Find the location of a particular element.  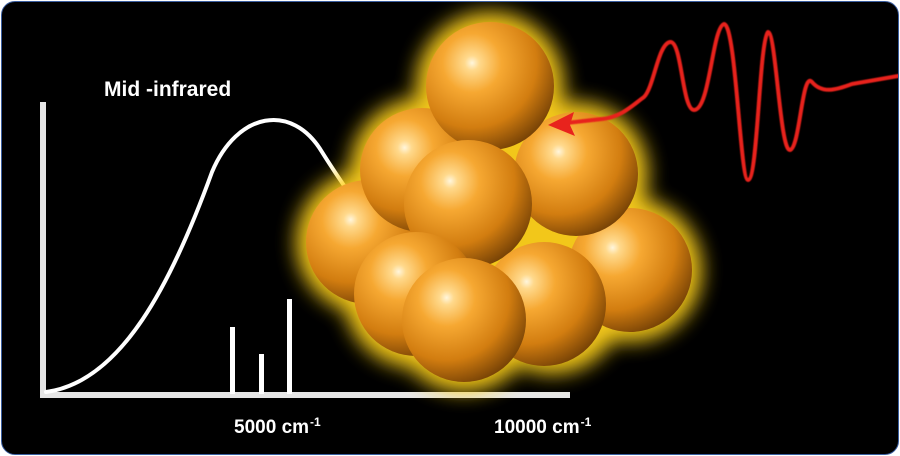

tick-value: 5000 is located at coordinates (255, 427).